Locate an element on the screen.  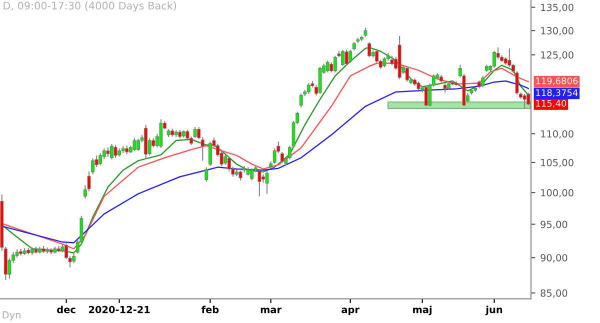
chart-title: D, 09:00-17:30 (4000 Days Back) is located at coordinates (90, 6).